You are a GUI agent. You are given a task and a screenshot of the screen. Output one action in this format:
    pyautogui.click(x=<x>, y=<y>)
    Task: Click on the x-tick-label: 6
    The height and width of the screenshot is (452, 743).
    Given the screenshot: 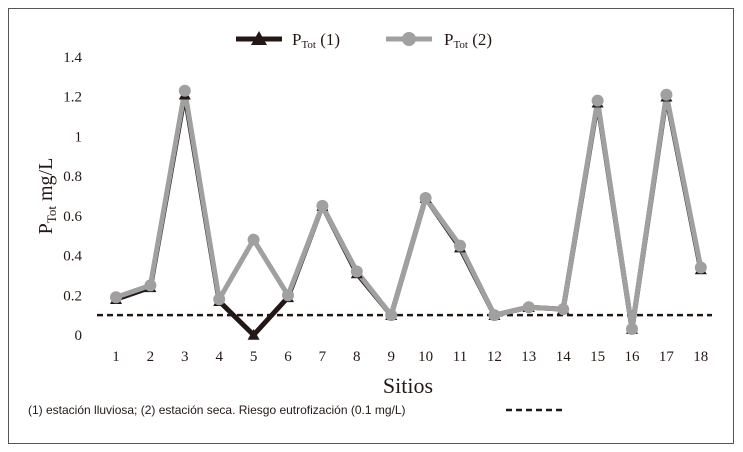 What is the action you would take?
    pyautogui.click(x=288, y=357)
    